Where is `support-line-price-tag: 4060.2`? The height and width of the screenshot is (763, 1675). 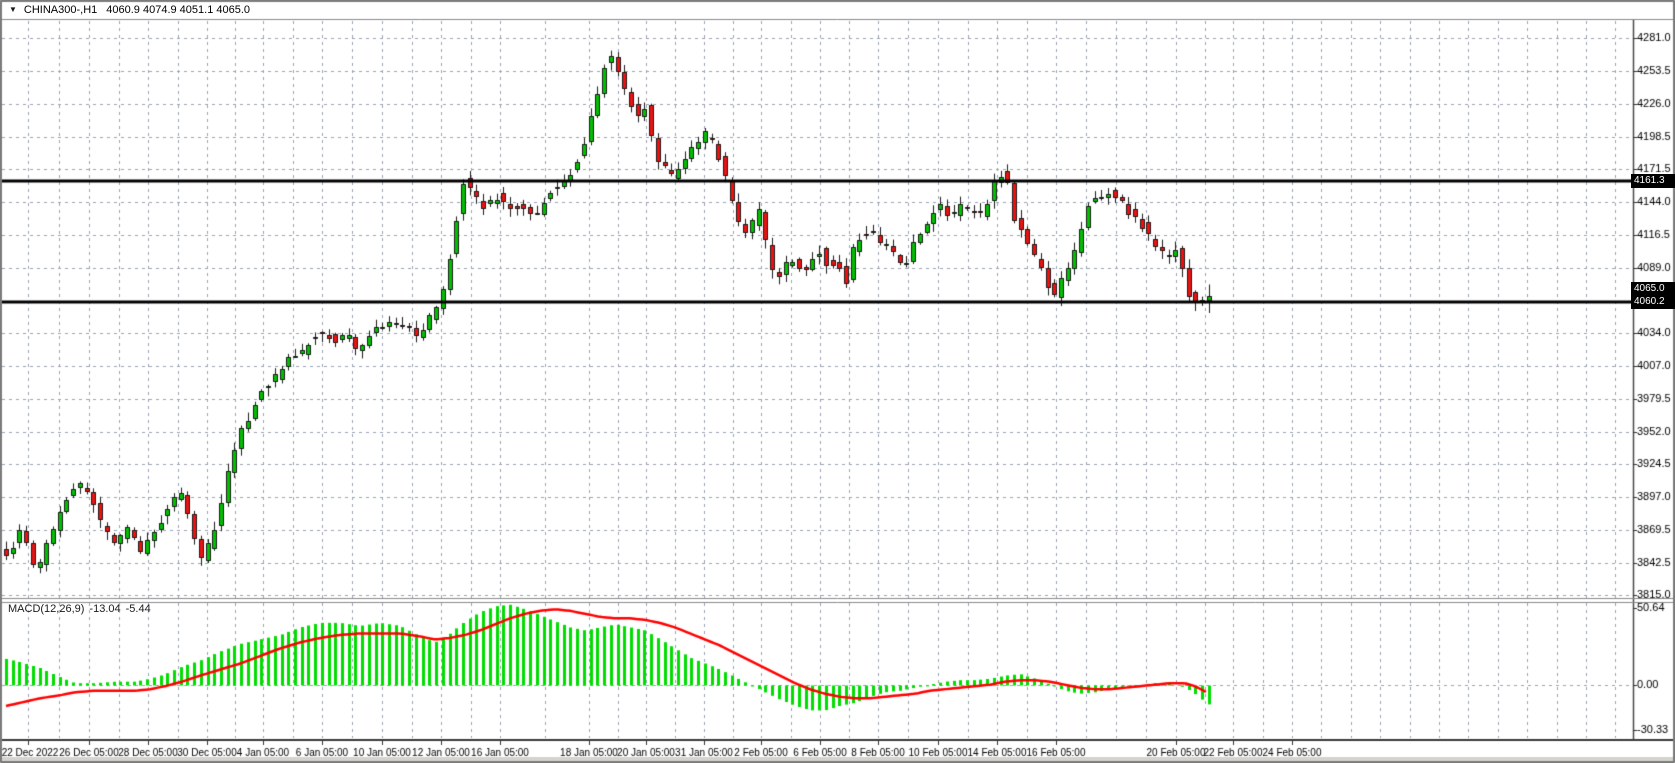
support-line-price-tag: 4060.2 is located at coordinates (1653, 302).